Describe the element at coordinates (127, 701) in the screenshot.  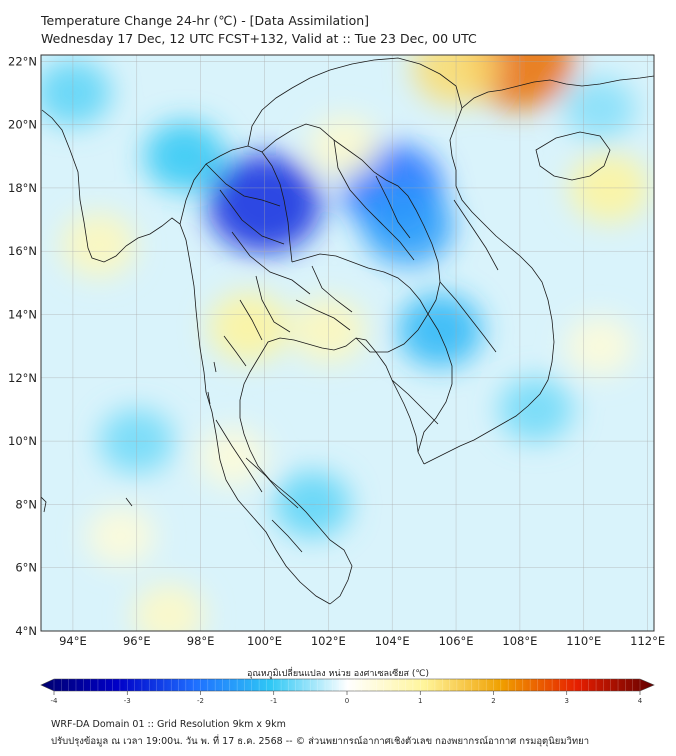
I see `colorbar-tick-label: -3` at that location.